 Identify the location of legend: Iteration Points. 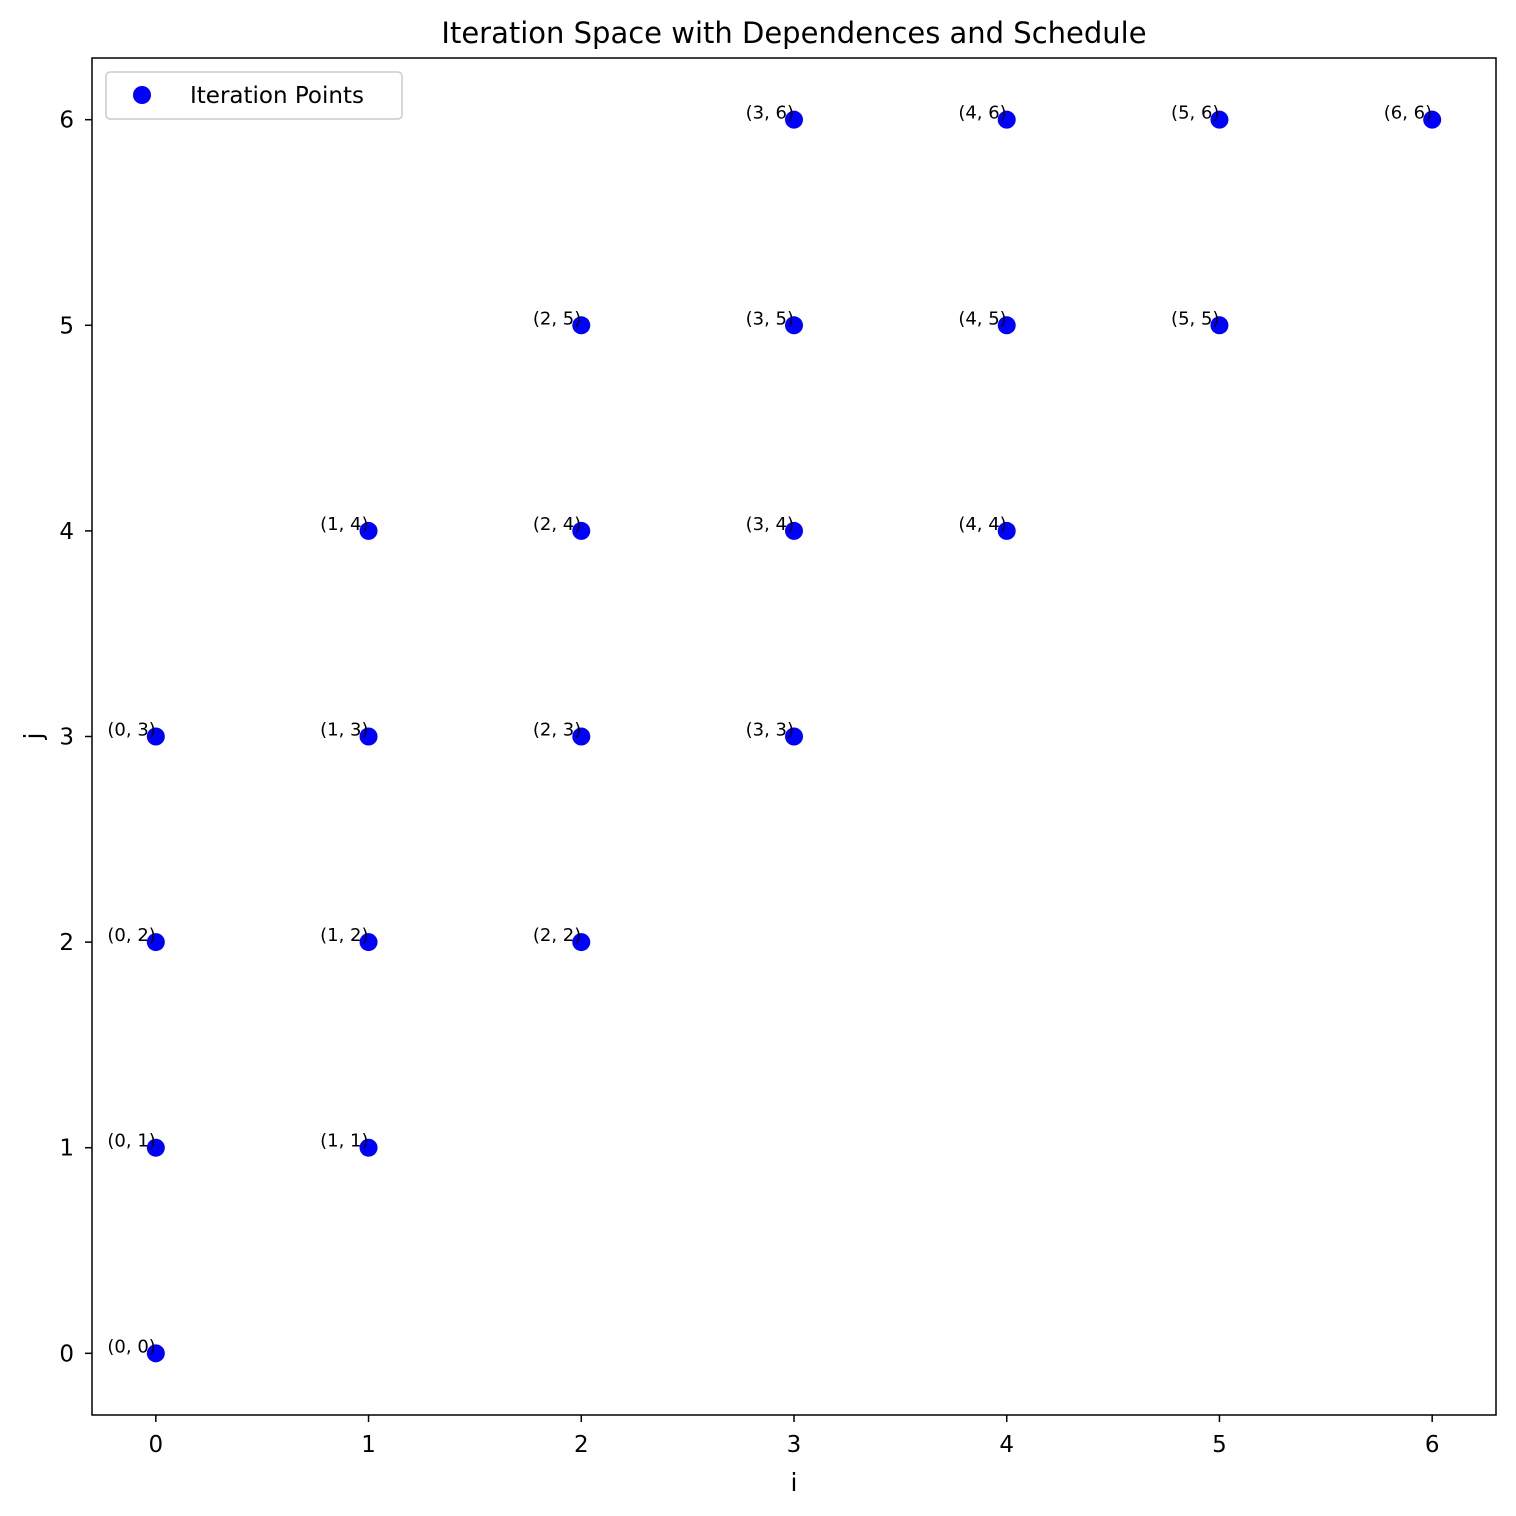
(254, 95).